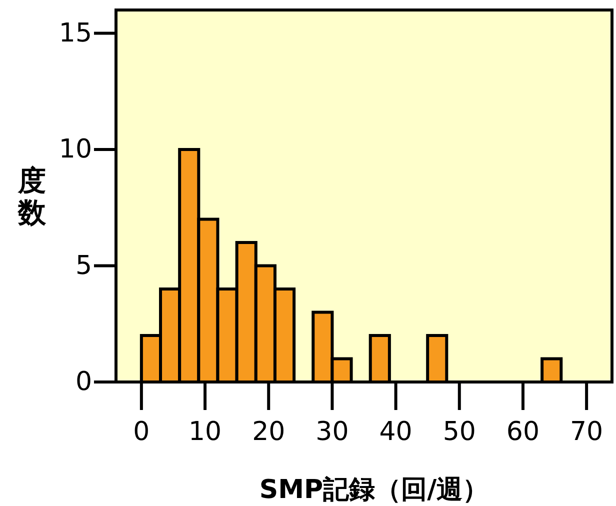  What do you see at coordinates (395, 432) in the screenshot?
I see `x-tick-label: 40` at bounding box center [395, 432].